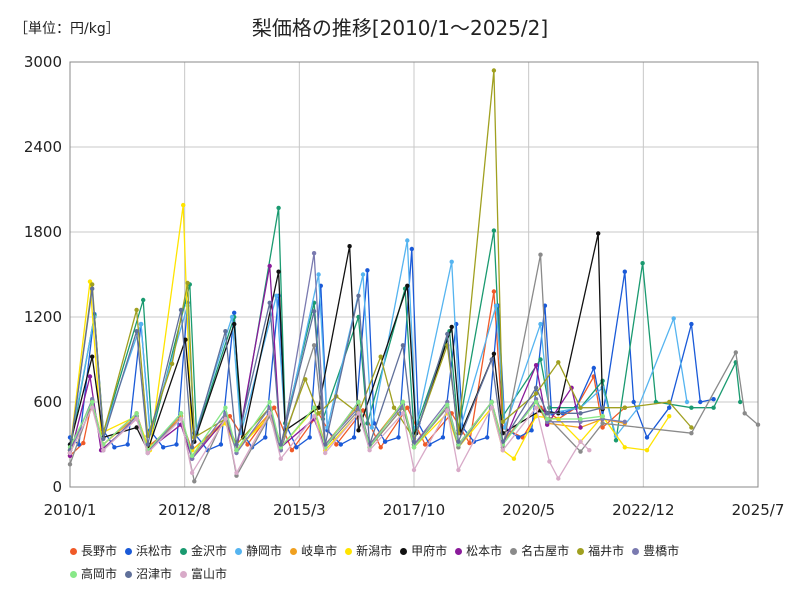  I want to click on legend-item: 富山市, so click(203, 573).